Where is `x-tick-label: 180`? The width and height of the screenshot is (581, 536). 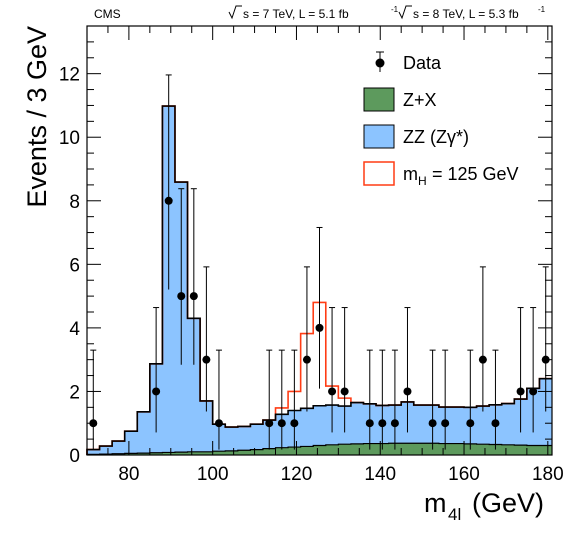
x-tick-label: 180 is located at coordinates (548, 474).